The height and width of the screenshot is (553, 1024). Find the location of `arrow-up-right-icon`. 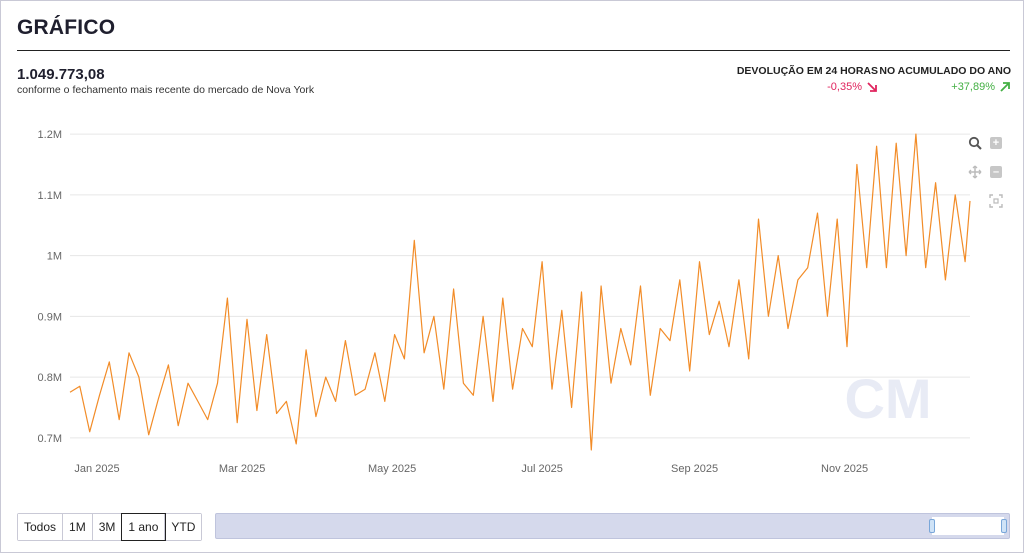

arrow-up-right-icon is located at coordinates (1005, 87).